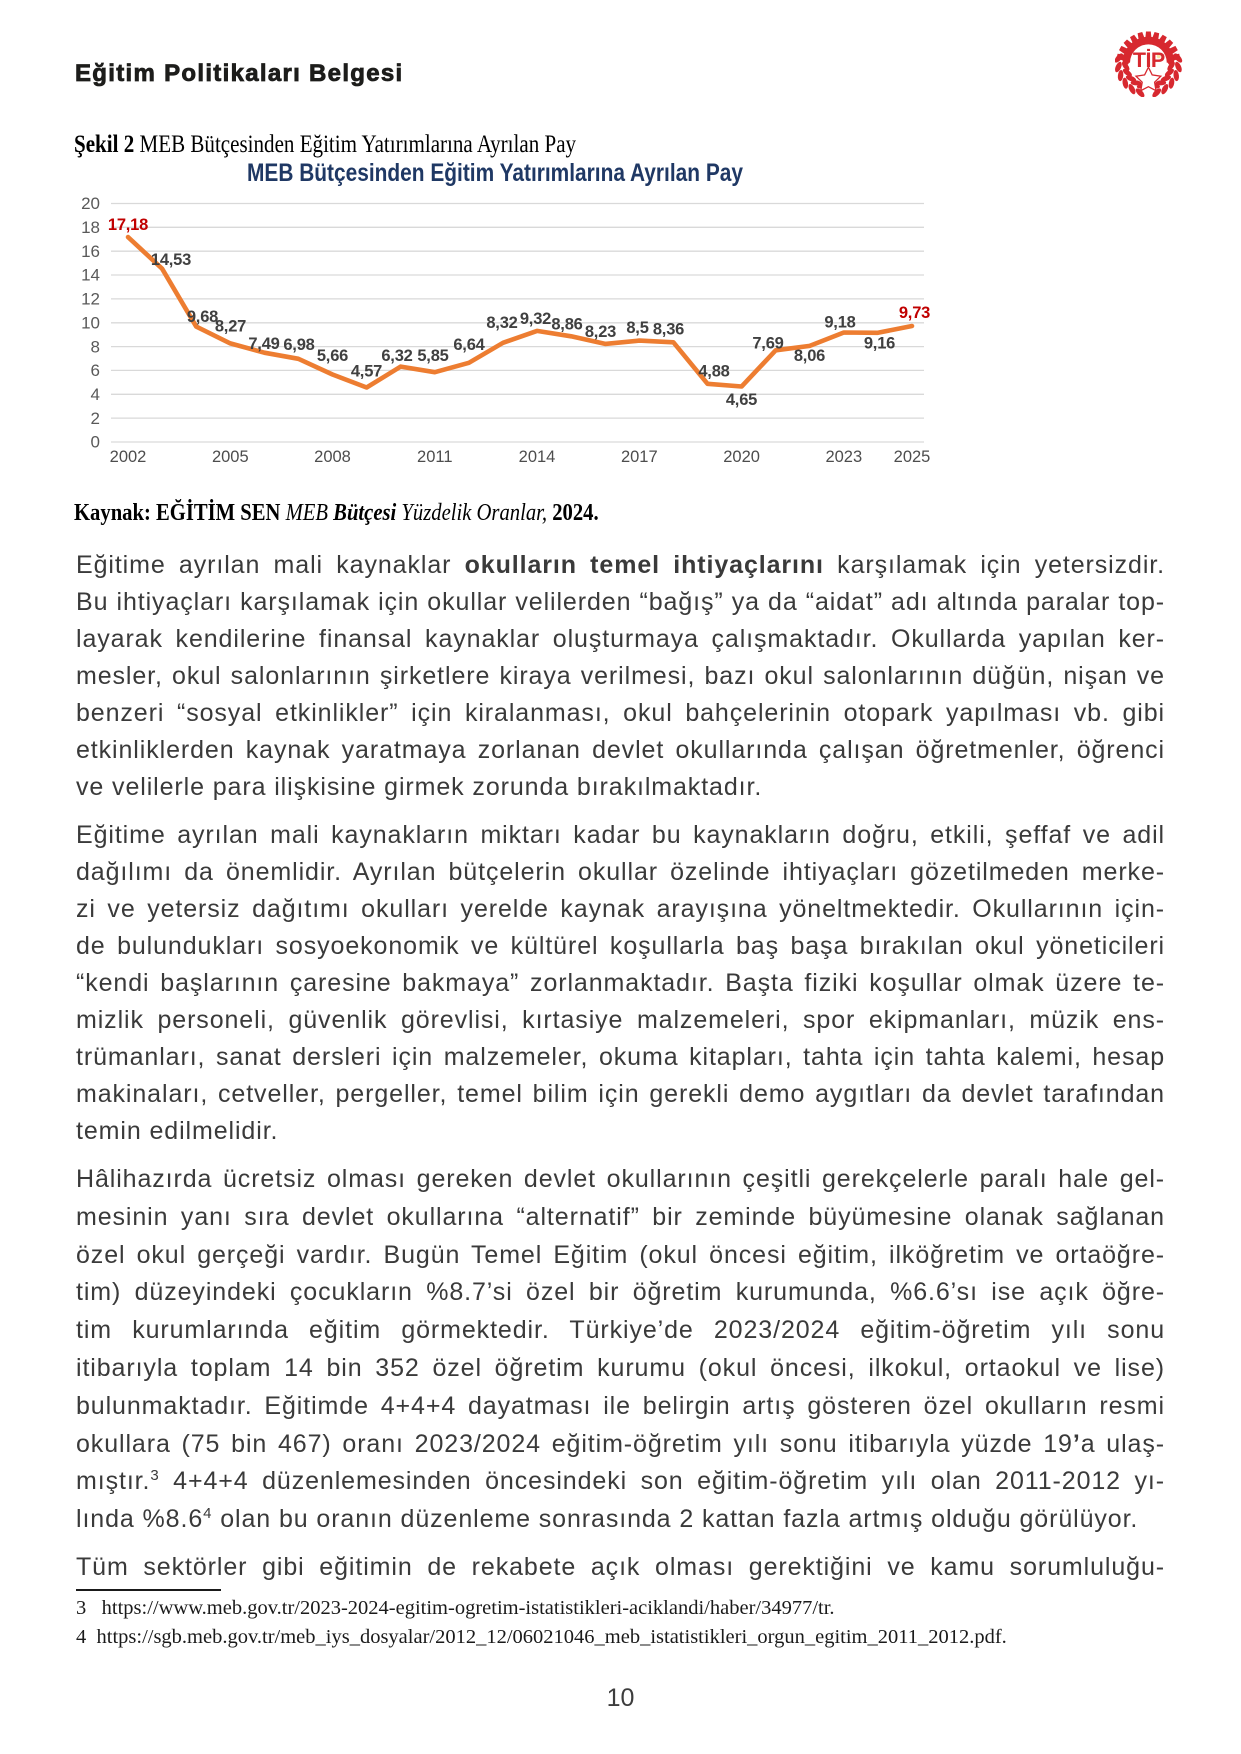 This screenshot has height=1754, width=1241. What do you see at coordinates (914, 313) in the screenshot?
I see `svg-text: 9,73` at bounding box center [914, 313].